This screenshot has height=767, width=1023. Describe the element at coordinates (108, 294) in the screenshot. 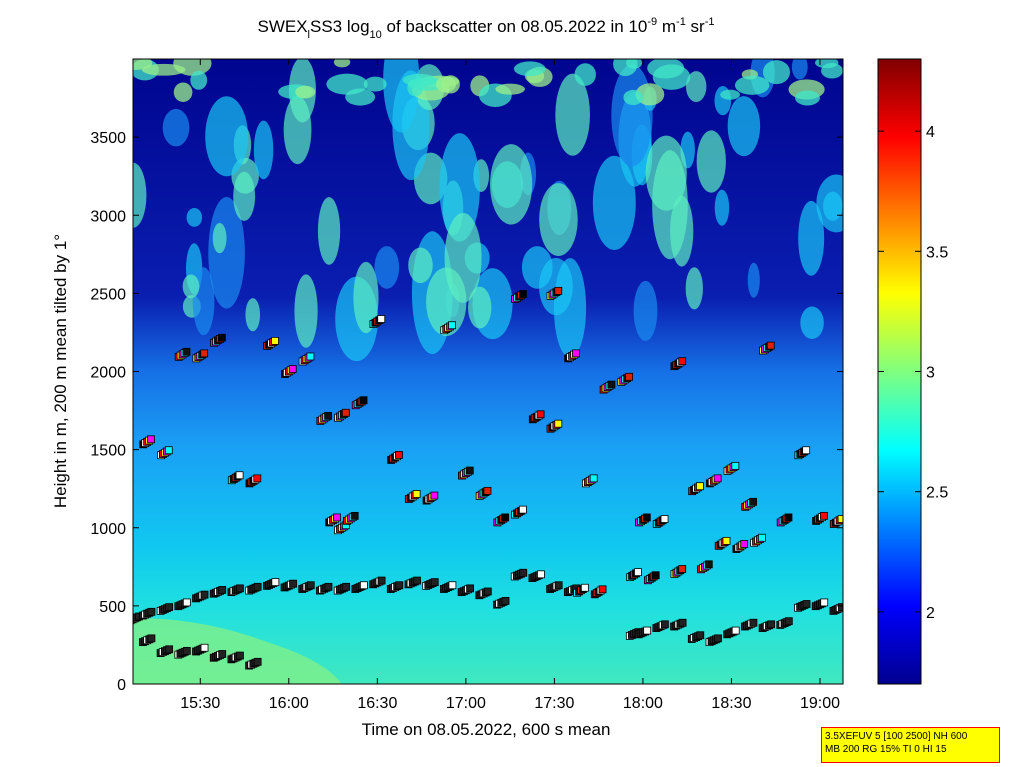

I see `y-tick-label-5: 2500` at that location.